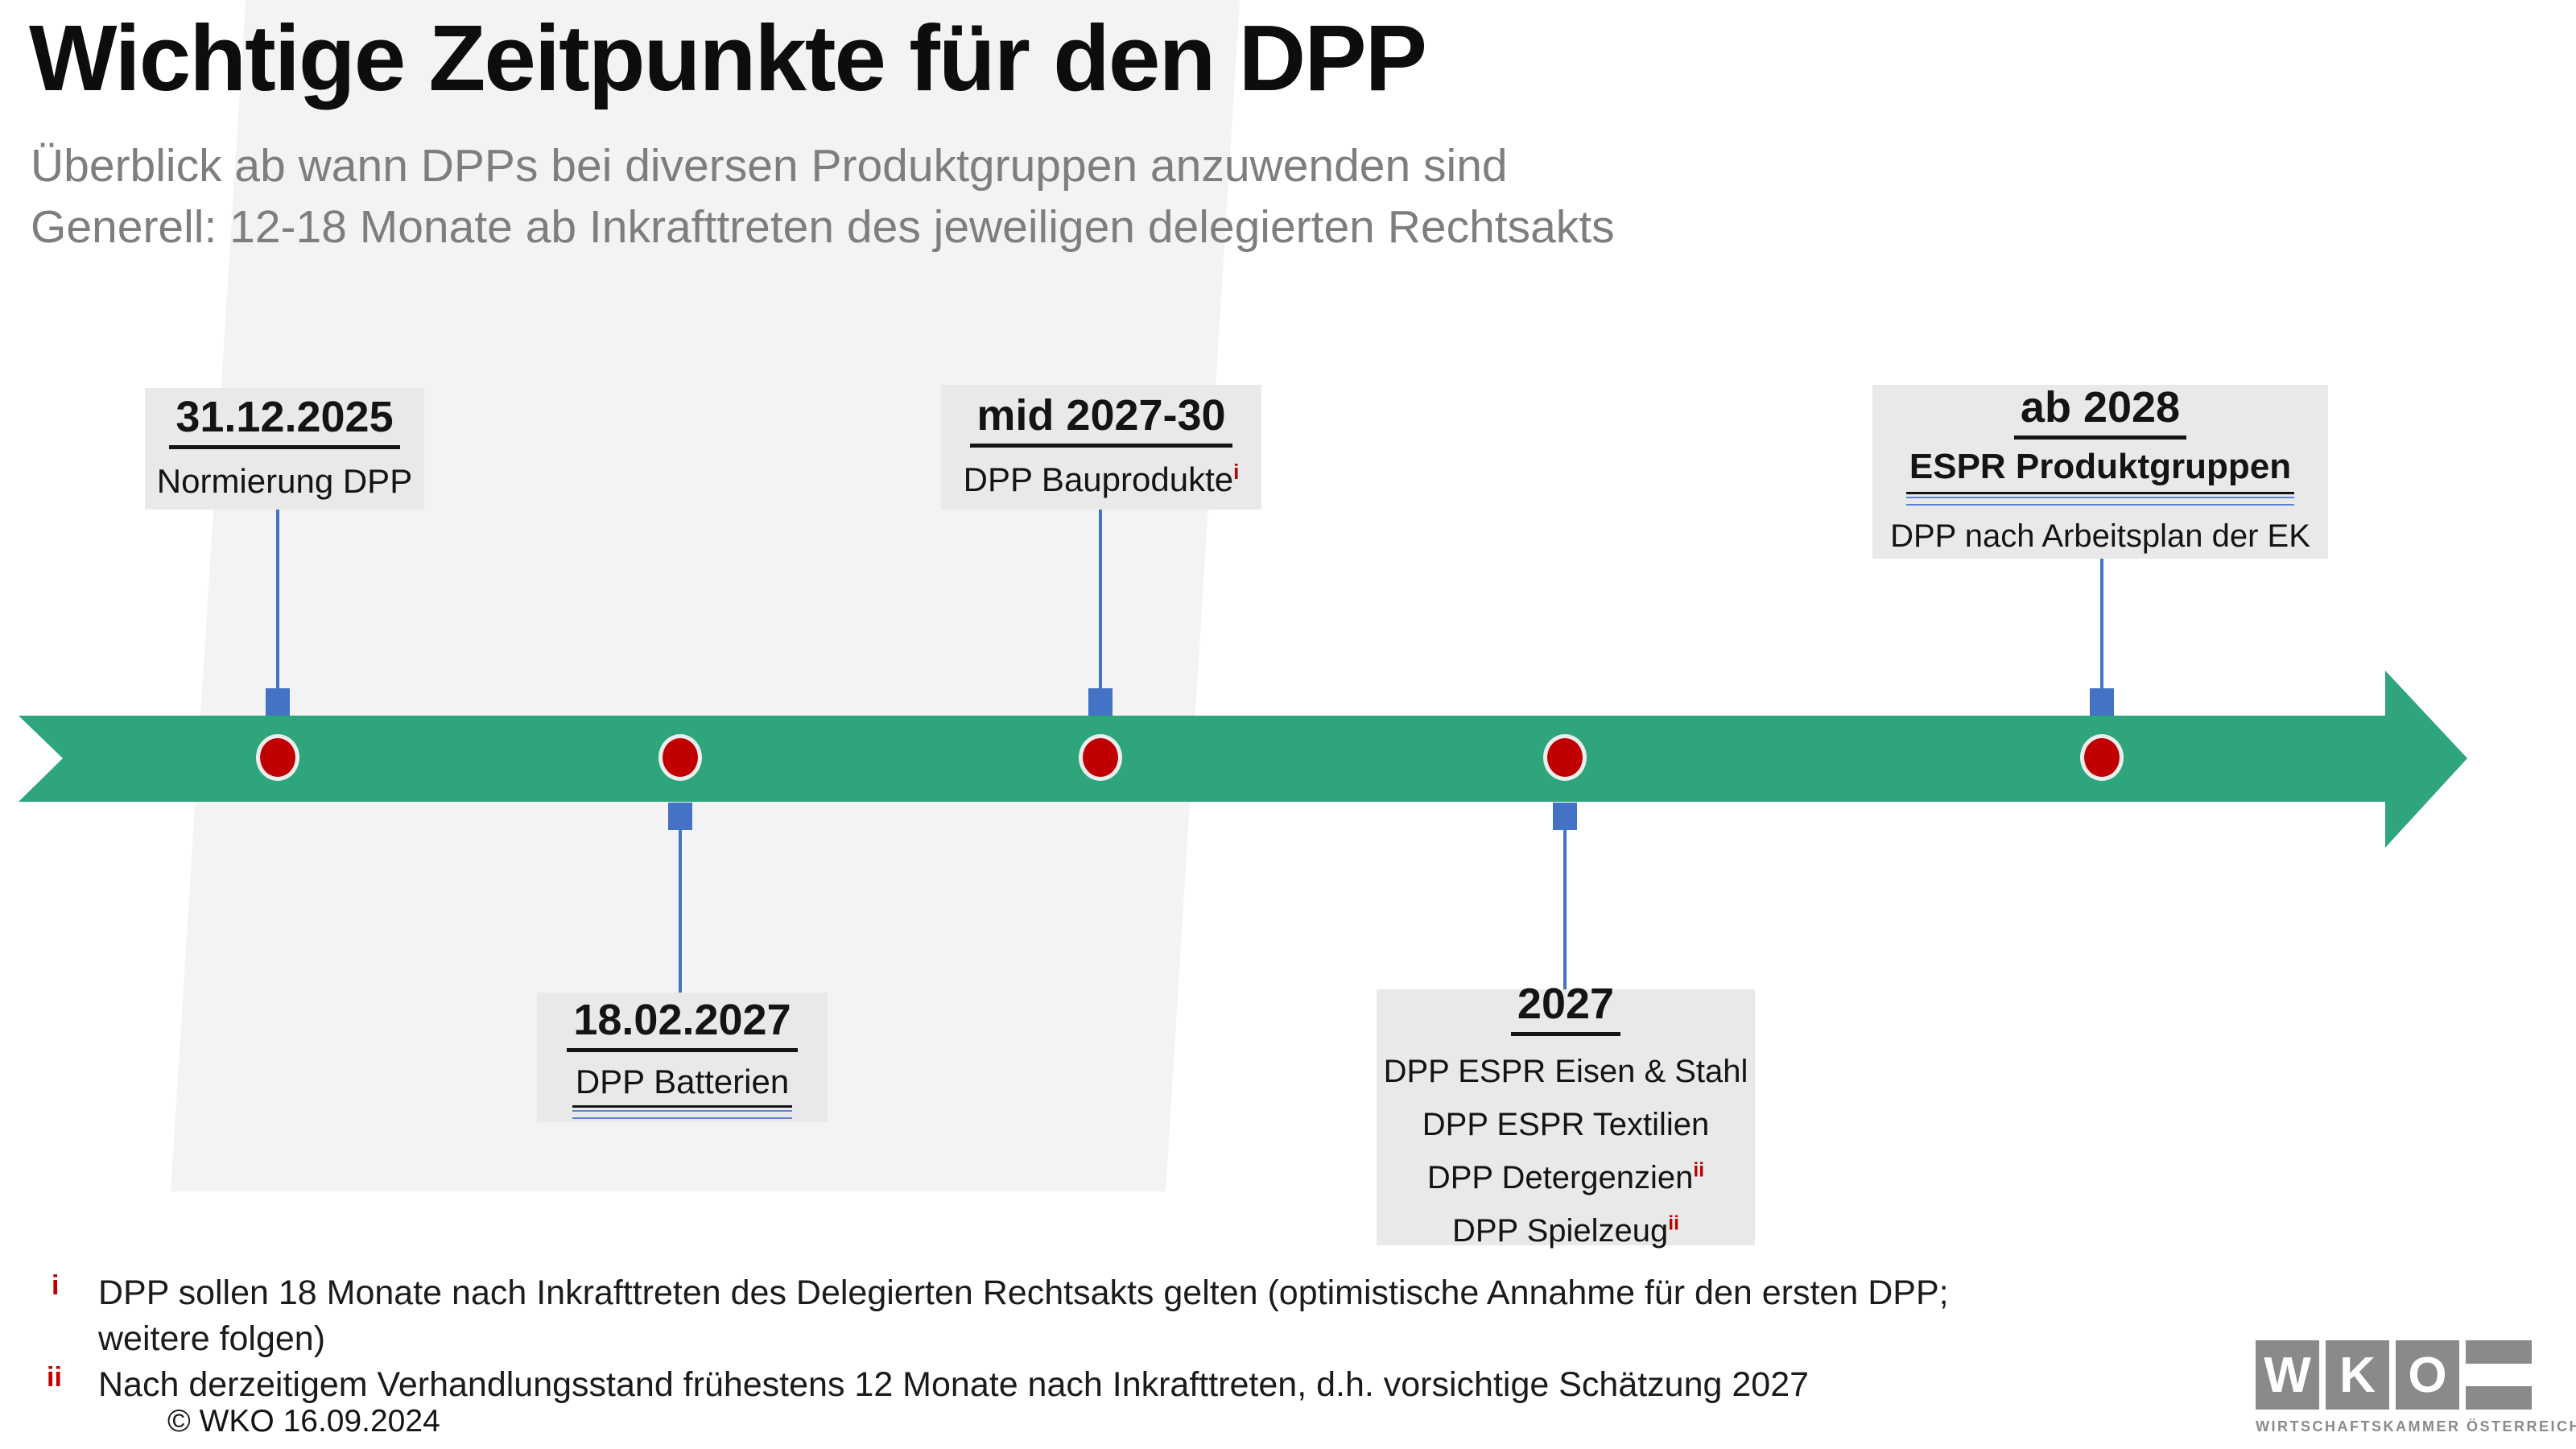 Image resolution: width=2576 pixels, height=1449 pixels. I want to click on event-line: DPP Detergenzienii, so click(1565, 1178).